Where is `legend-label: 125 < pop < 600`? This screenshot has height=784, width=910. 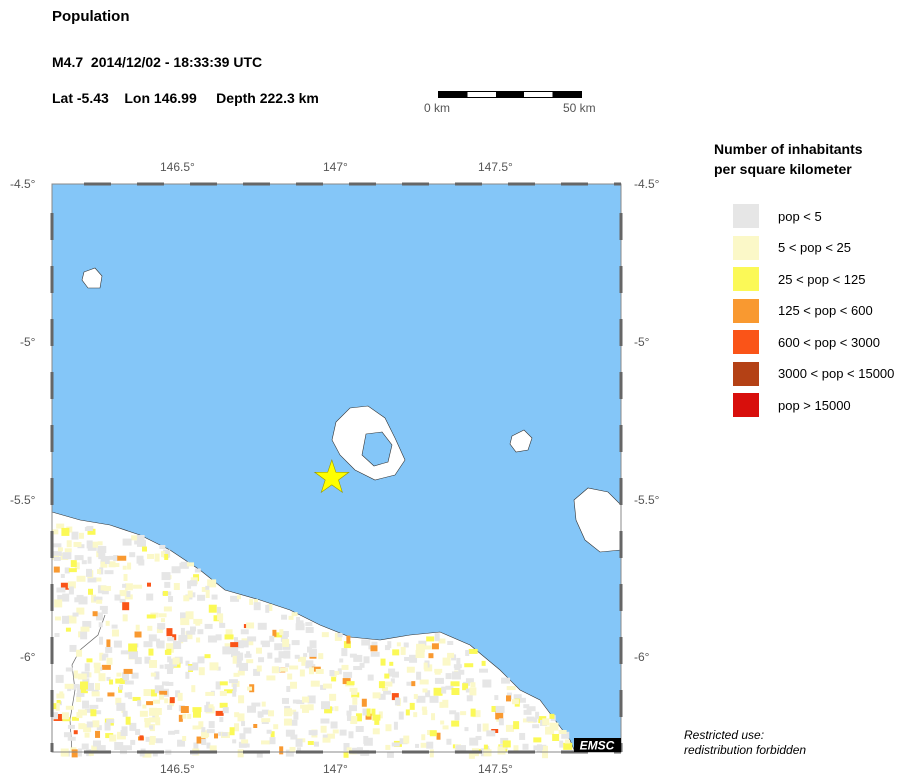 legend-label: 125 < pop < 600 is located at coordinates (825, 310).